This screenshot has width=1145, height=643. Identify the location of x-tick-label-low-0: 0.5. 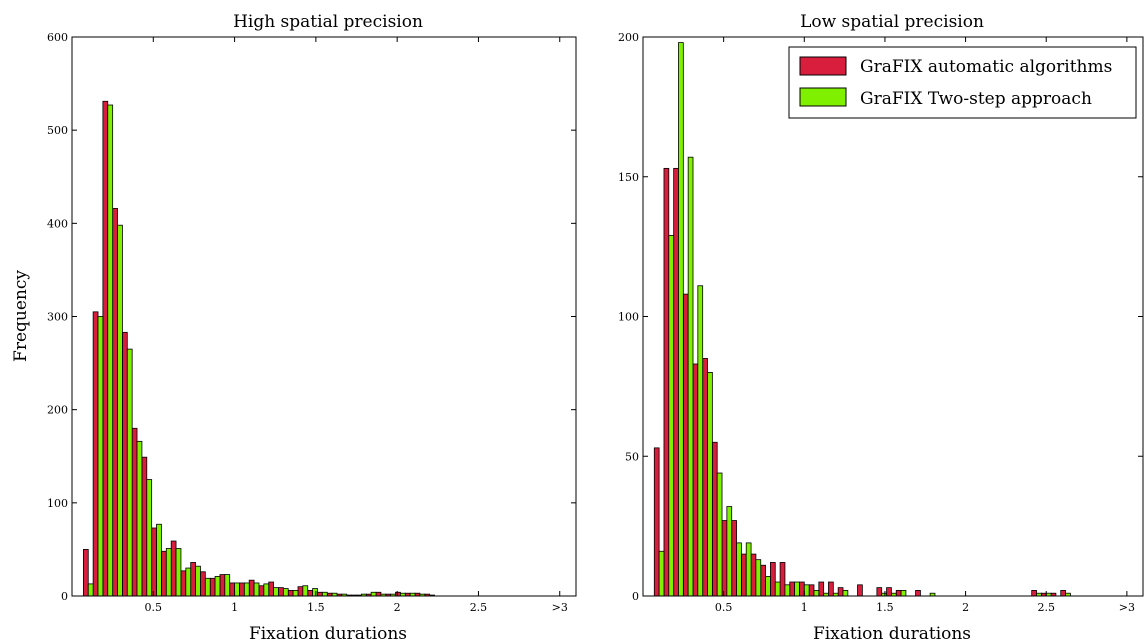
(724, 607).